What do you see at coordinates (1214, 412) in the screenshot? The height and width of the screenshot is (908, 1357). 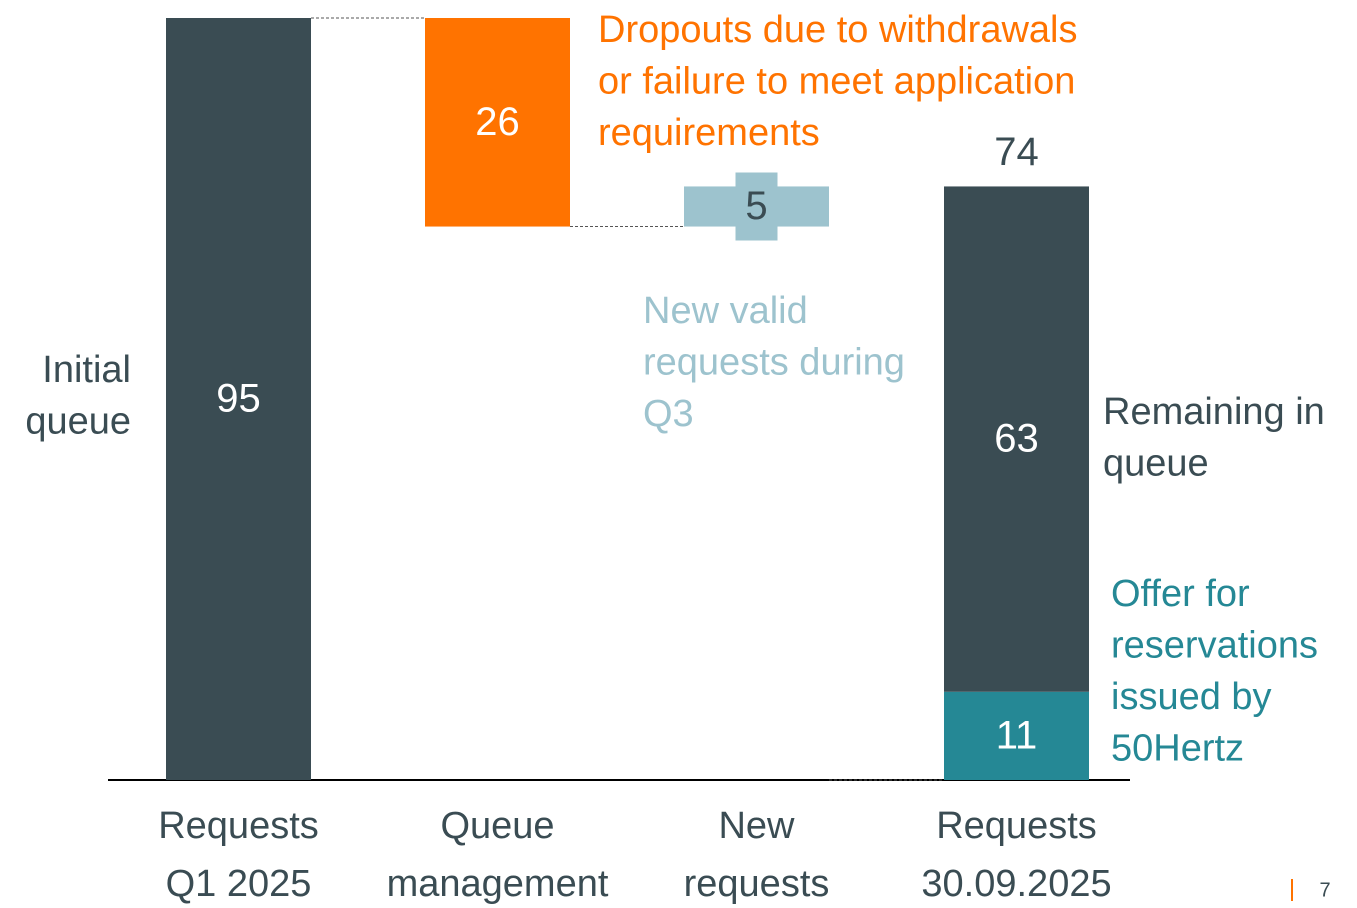 I see `annotation: Remaining in` at bounding box center [1214, 412].